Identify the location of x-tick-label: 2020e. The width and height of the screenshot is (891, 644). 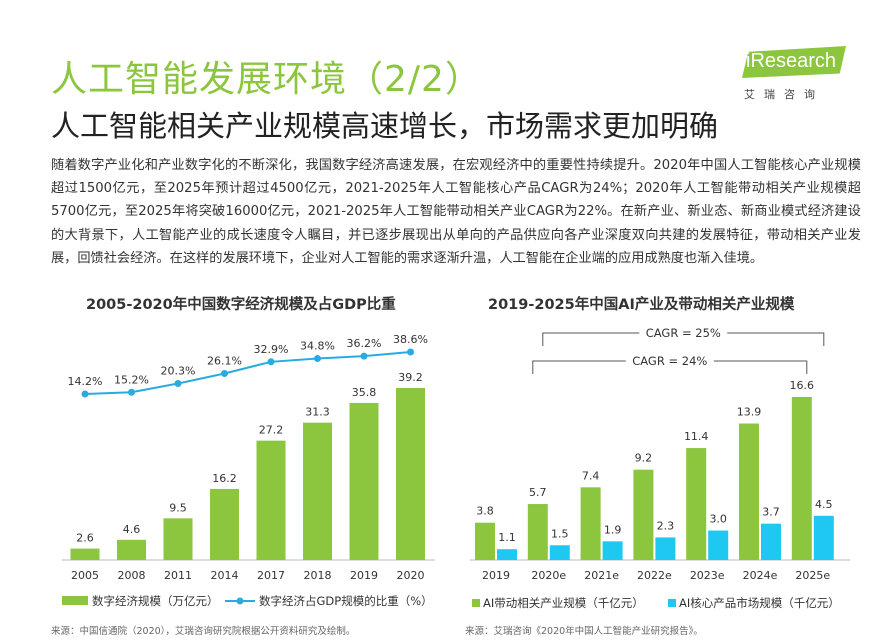
(548, 575).